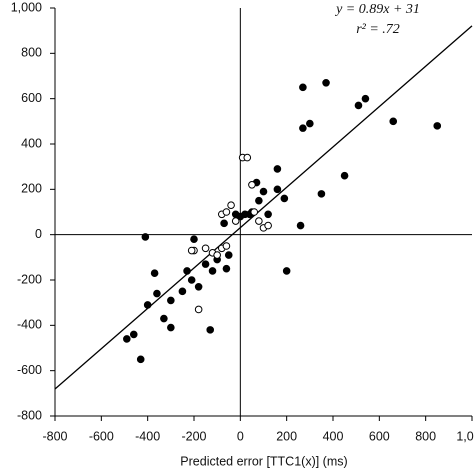  Describe the element at coordinates (31, 98) in the screenshot. I see `y-tick-label: 600` at that location.